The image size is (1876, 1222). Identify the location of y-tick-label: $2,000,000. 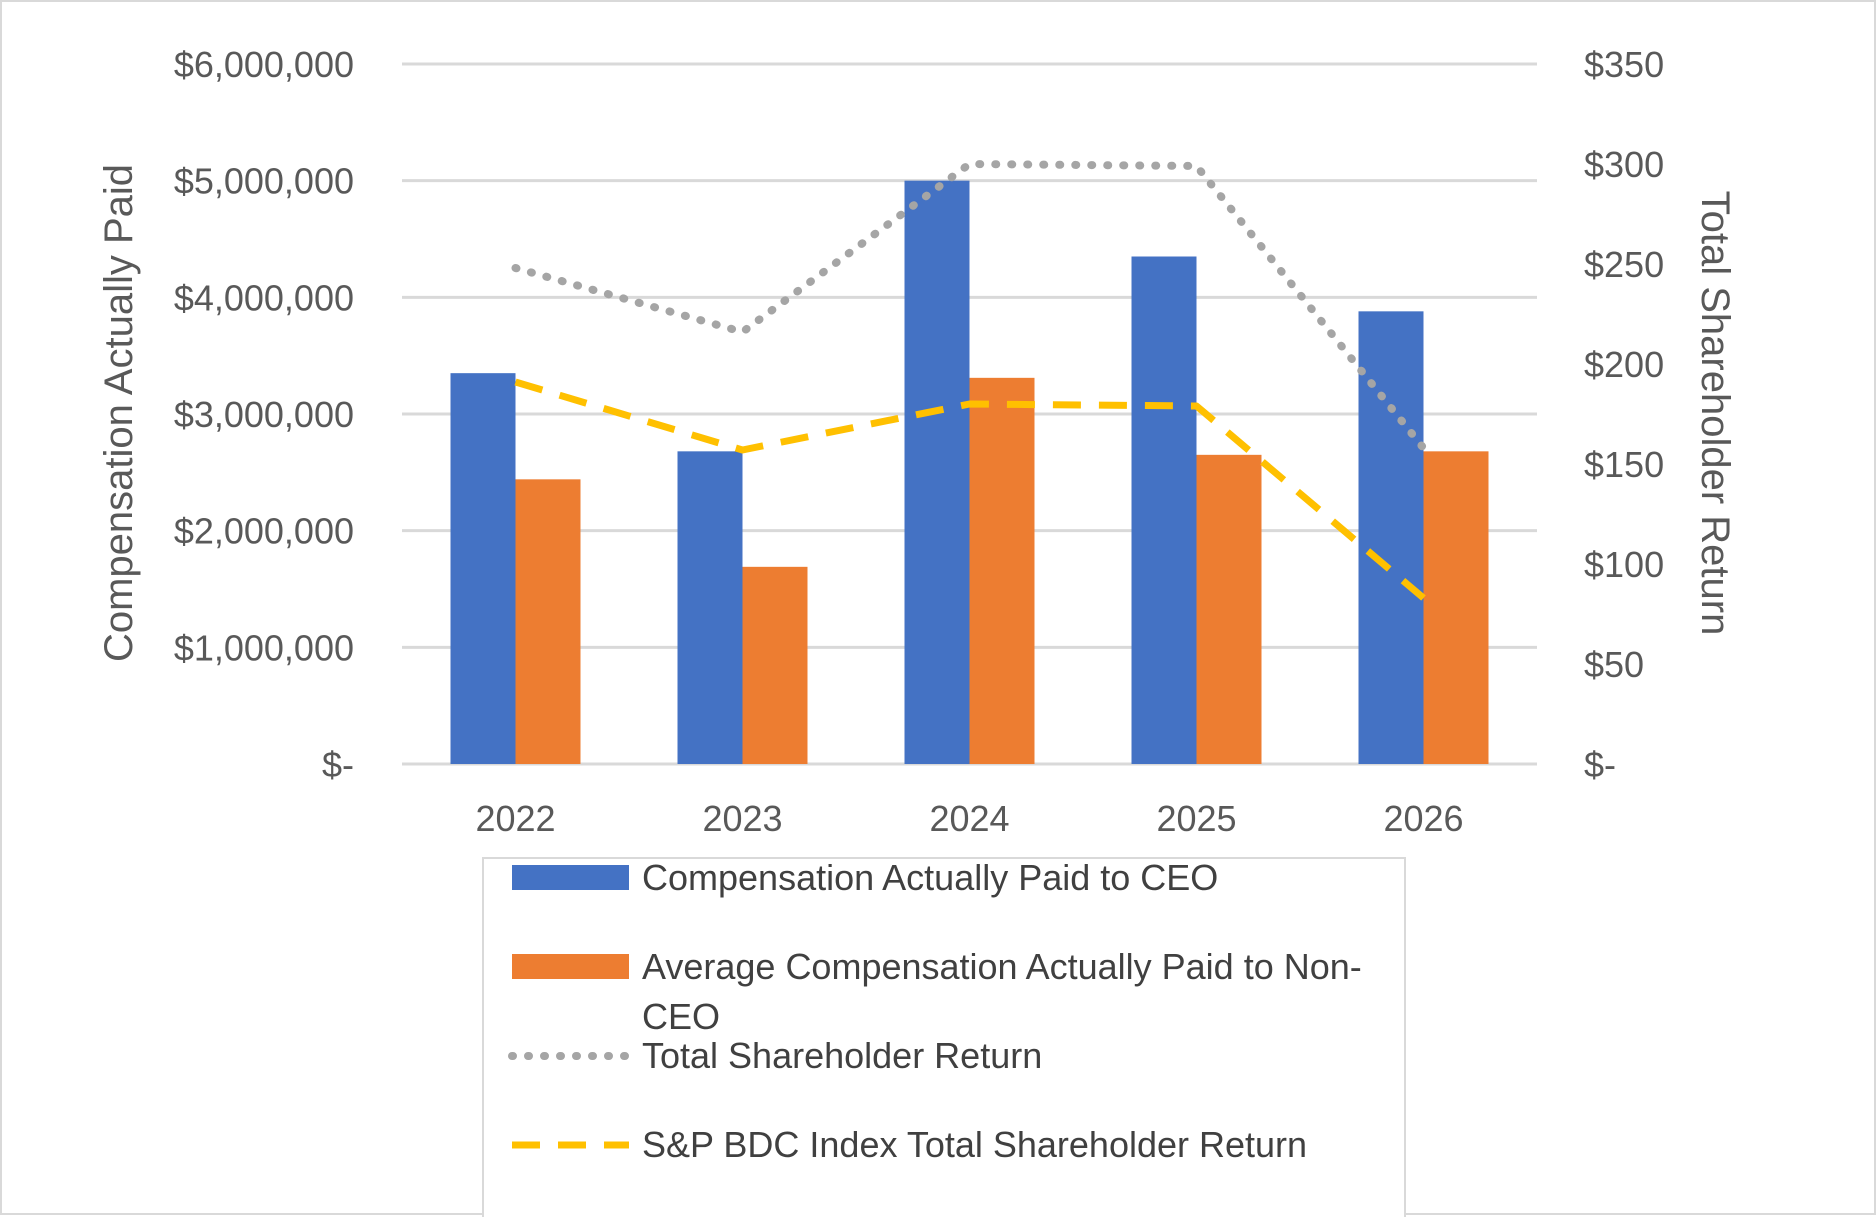
(264, 531).